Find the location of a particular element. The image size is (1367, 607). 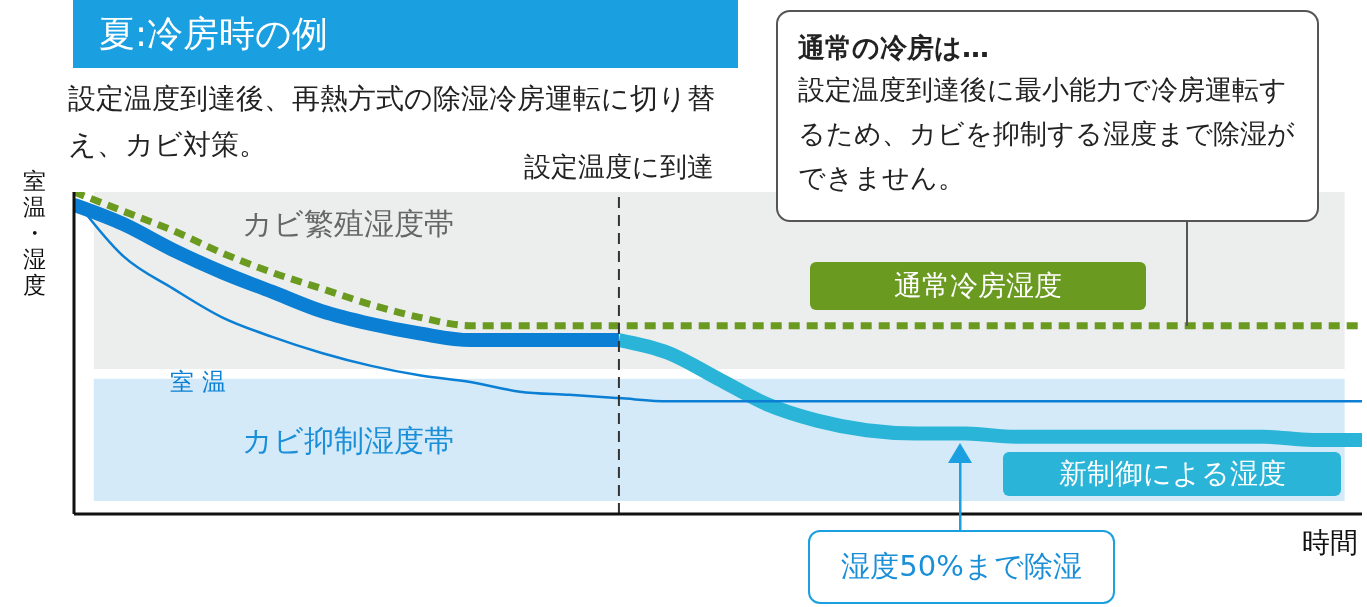

x-axis-title: 時間 is located at coordinates (1330, 543).